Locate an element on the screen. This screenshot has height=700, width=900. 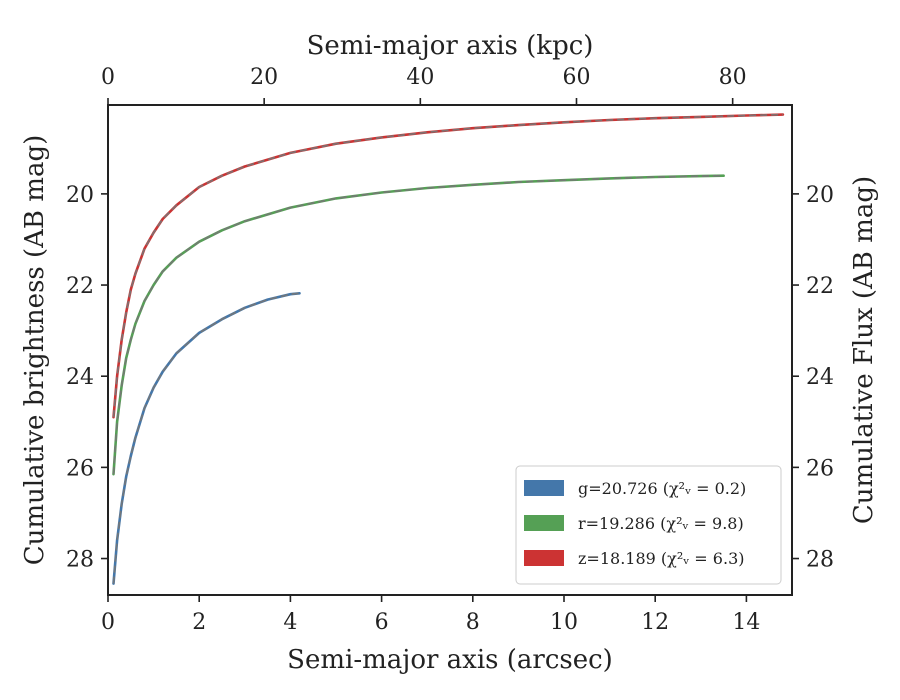
x2-tick-label: 60 is located at coordinates (576, 77).